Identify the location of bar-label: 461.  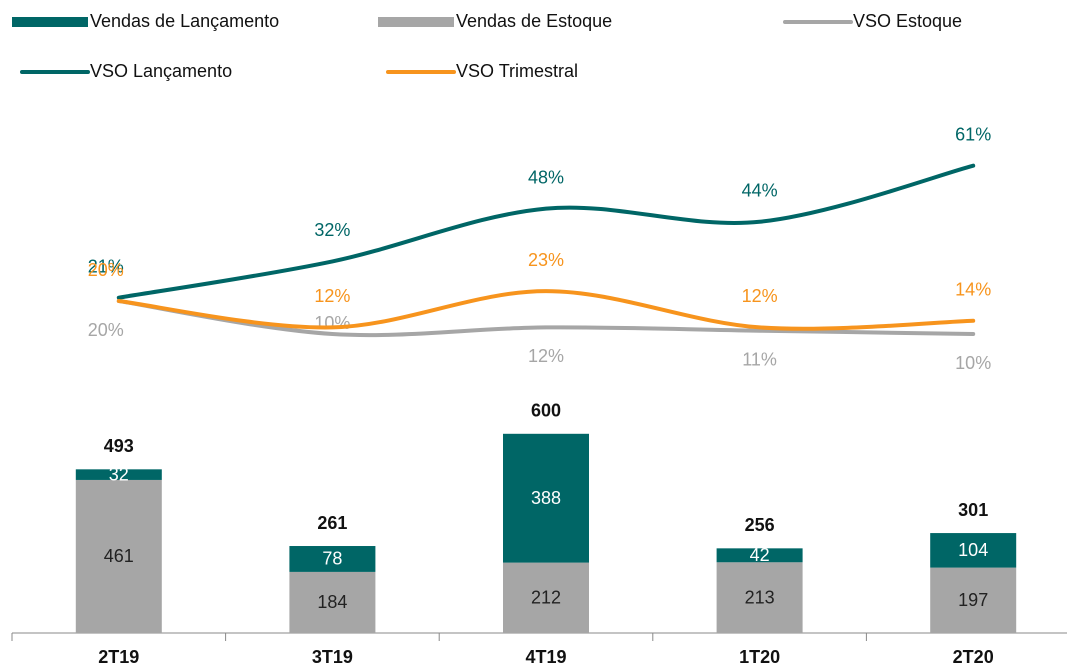
(119, 556).